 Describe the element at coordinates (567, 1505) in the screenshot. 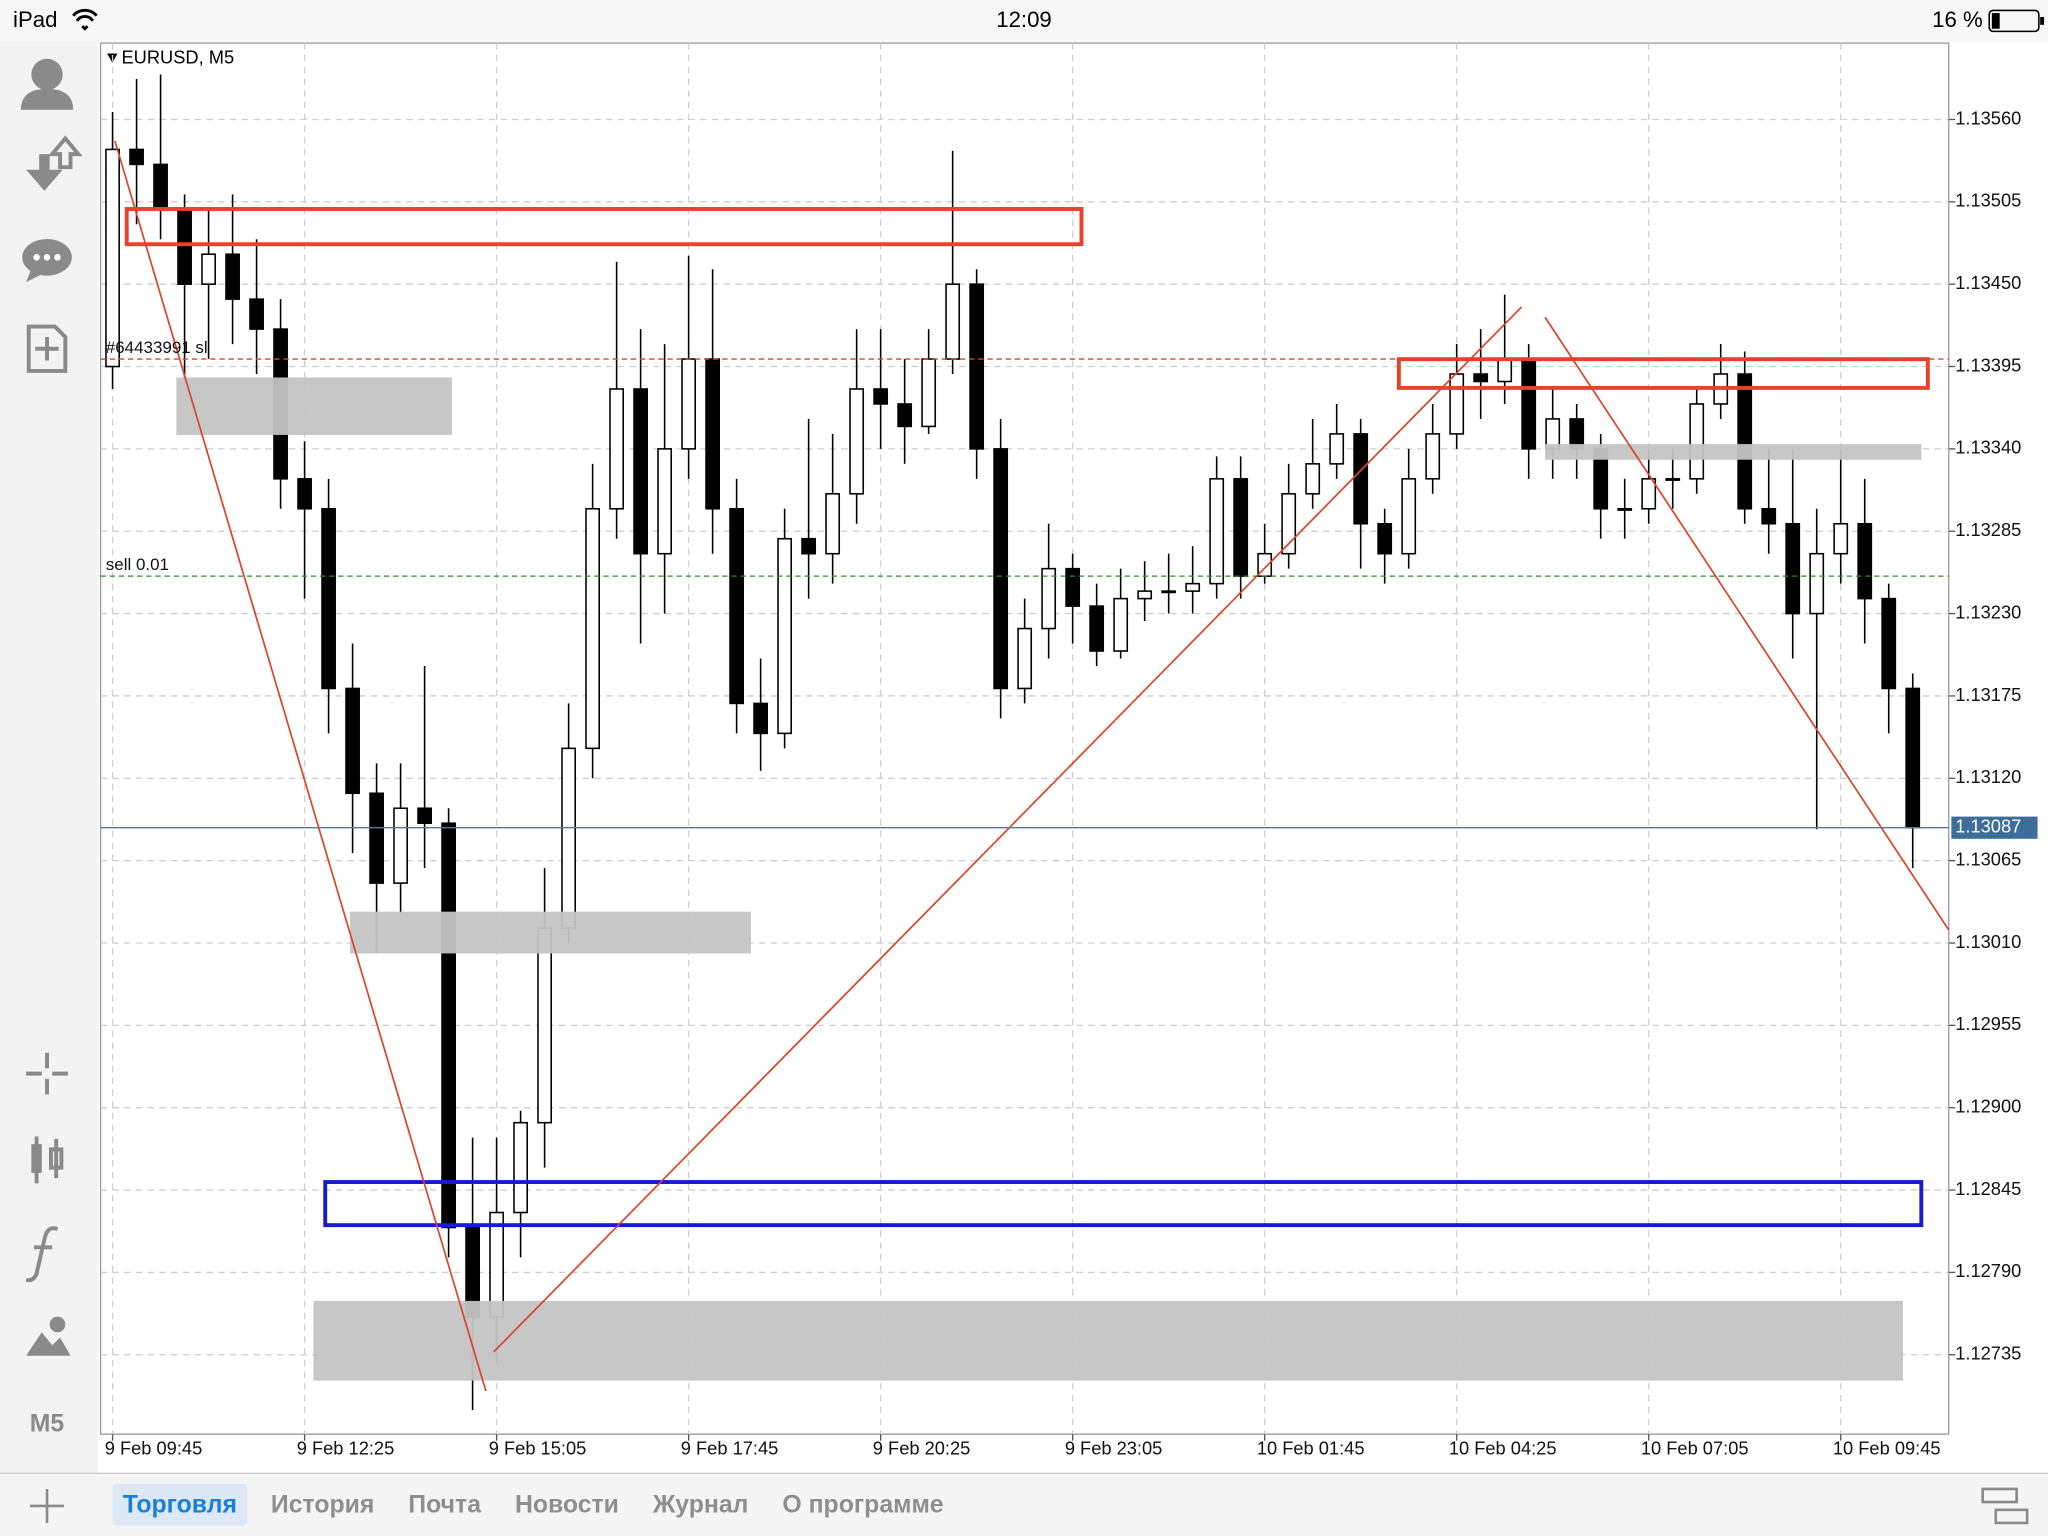

I see `tab: Новости` at that location.